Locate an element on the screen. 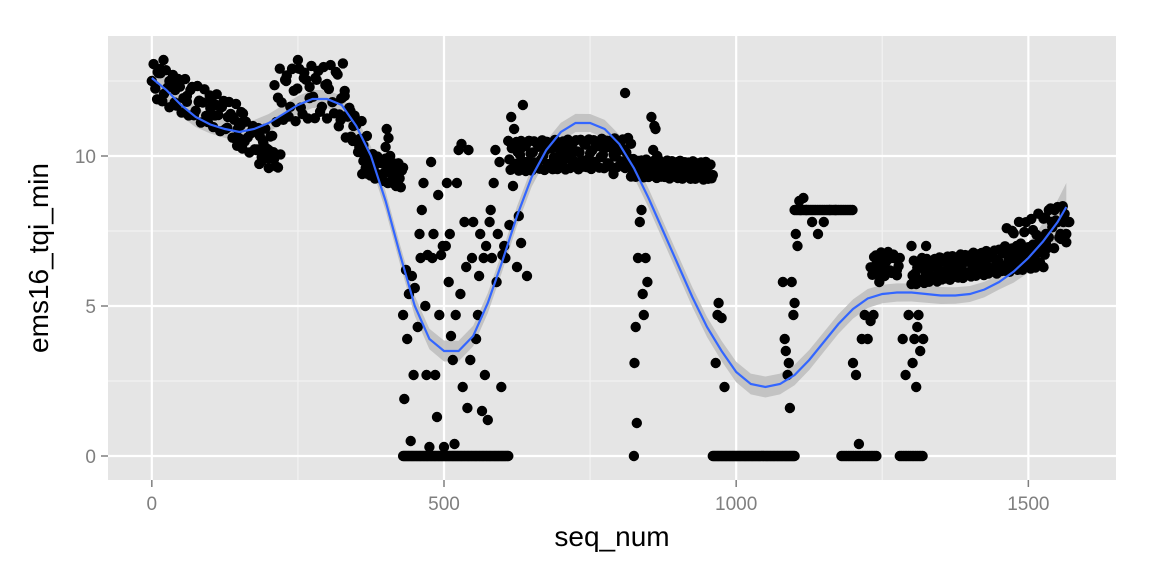  x-axis-title: seq_num is located at coordinates (611, 536).